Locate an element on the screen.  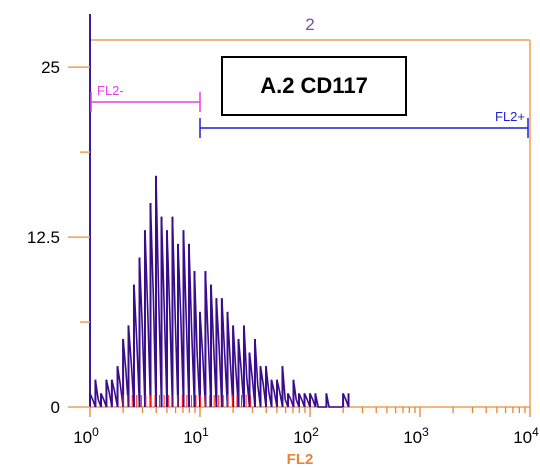
gate-fl2-negative: FL2- is located at coordinates (145, 97).